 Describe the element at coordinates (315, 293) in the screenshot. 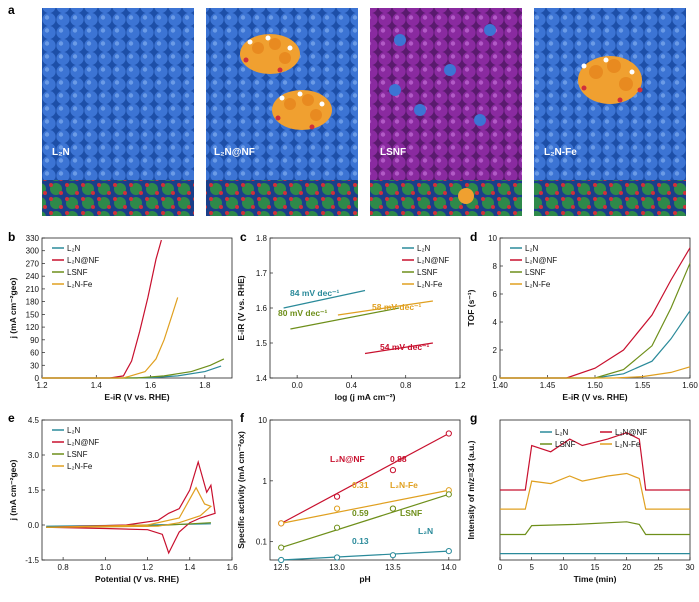

I see `slope-annotation: 84 mV dec⁻¹` at that location.